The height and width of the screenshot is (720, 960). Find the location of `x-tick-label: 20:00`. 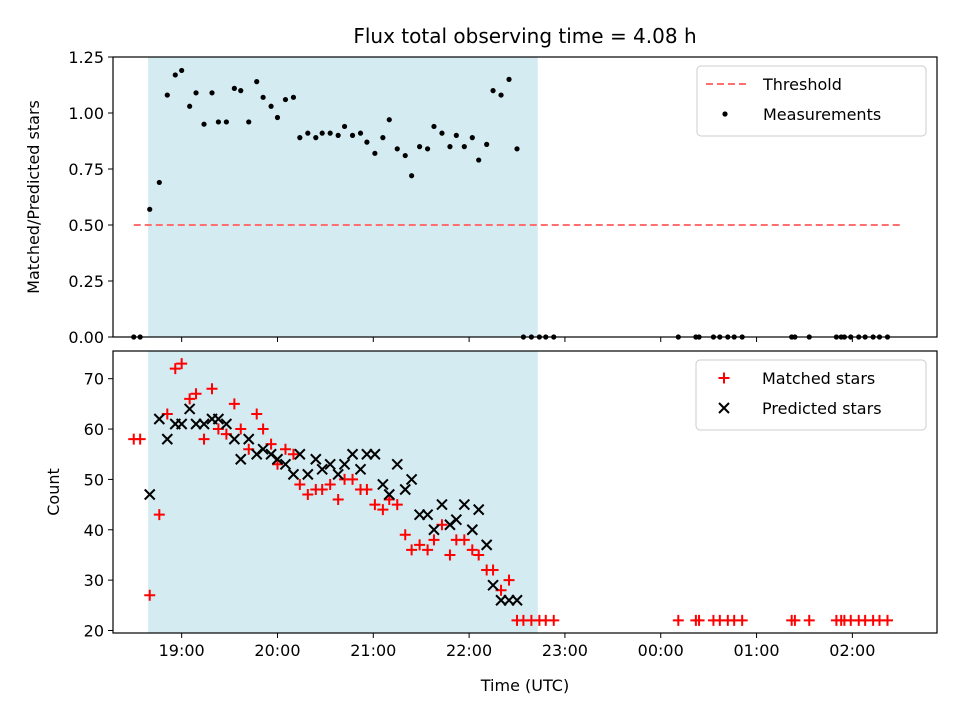

x-tick-label: 20:00 is located at coordinates (277, 650).